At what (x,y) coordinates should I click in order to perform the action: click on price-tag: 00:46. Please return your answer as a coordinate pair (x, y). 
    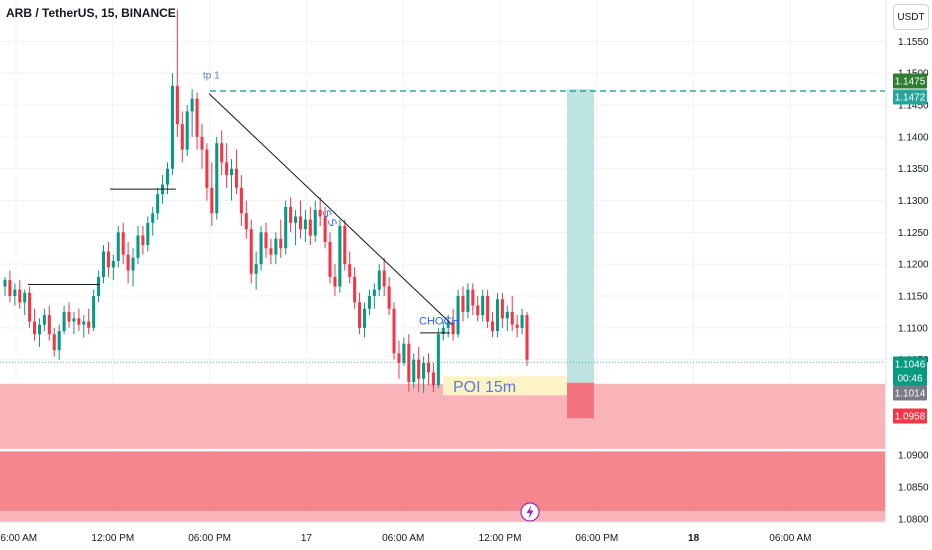
    Looking at the image, I should click on (910, 378).